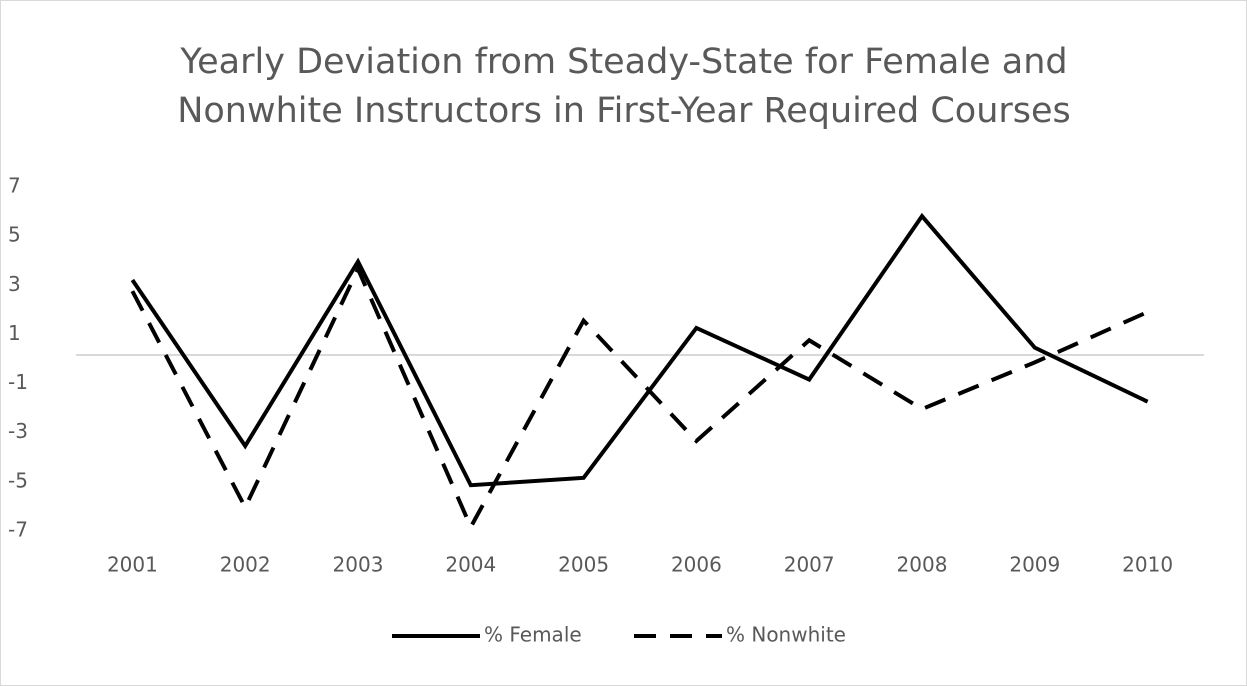 This screenshot has width=1247, height=686. I want to click on y-tick-label: 3, so click(14, 284).